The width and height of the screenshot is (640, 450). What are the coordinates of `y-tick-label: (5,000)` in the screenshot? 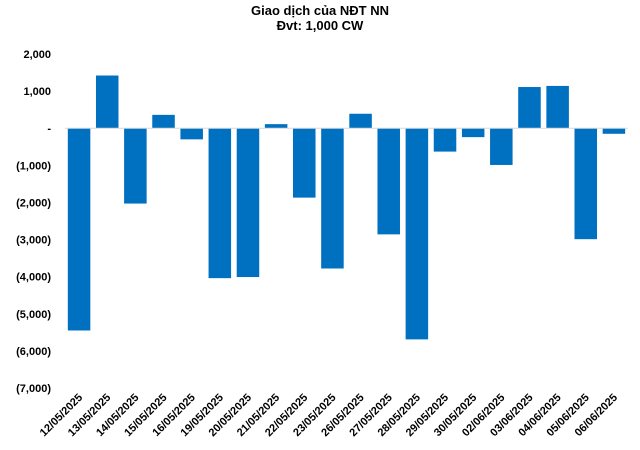 It's located at (33, 315).